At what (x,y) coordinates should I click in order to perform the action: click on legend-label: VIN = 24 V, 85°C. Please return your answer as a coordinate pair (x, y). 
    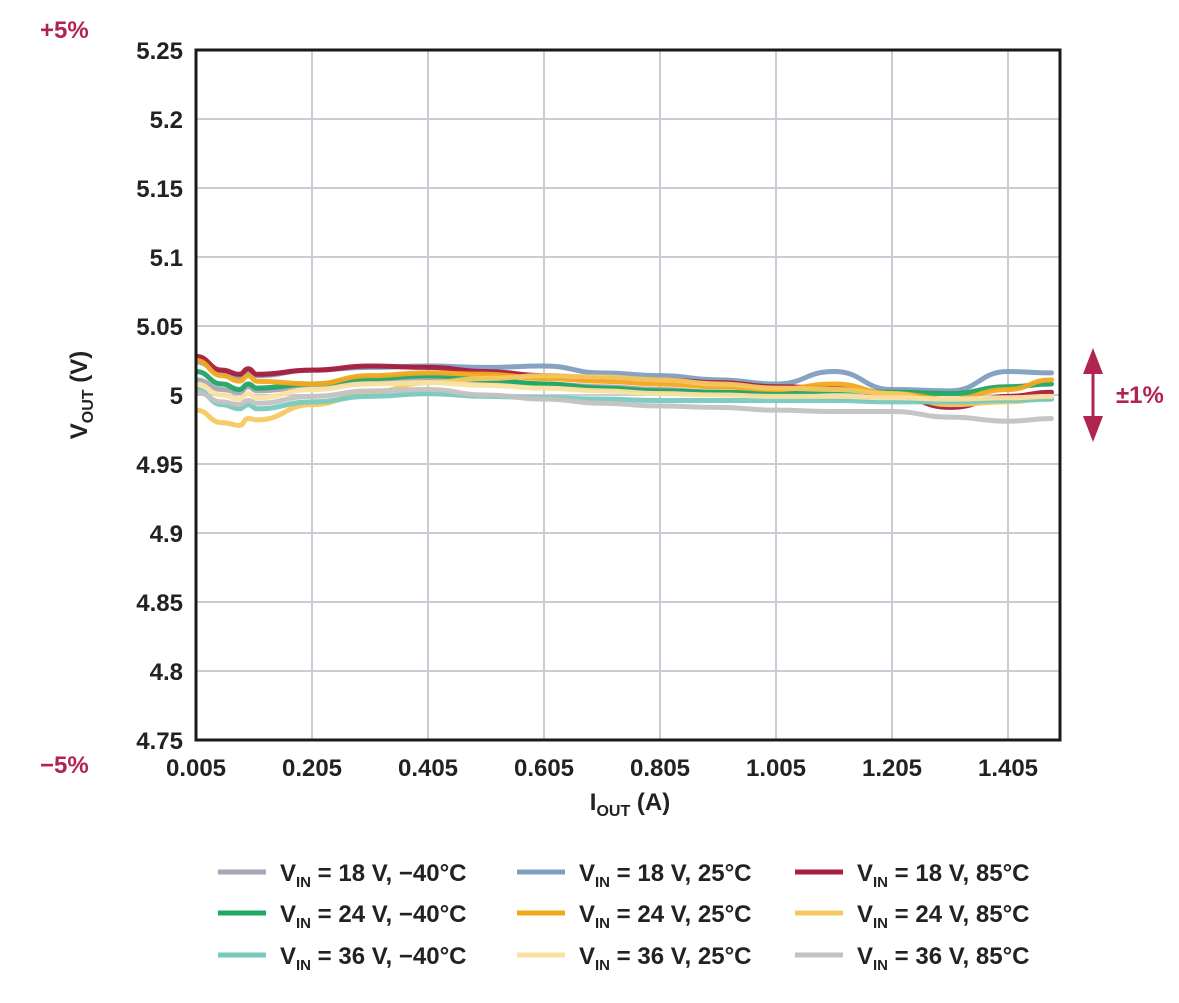
    Looking at the image, I should click on (943, 916).